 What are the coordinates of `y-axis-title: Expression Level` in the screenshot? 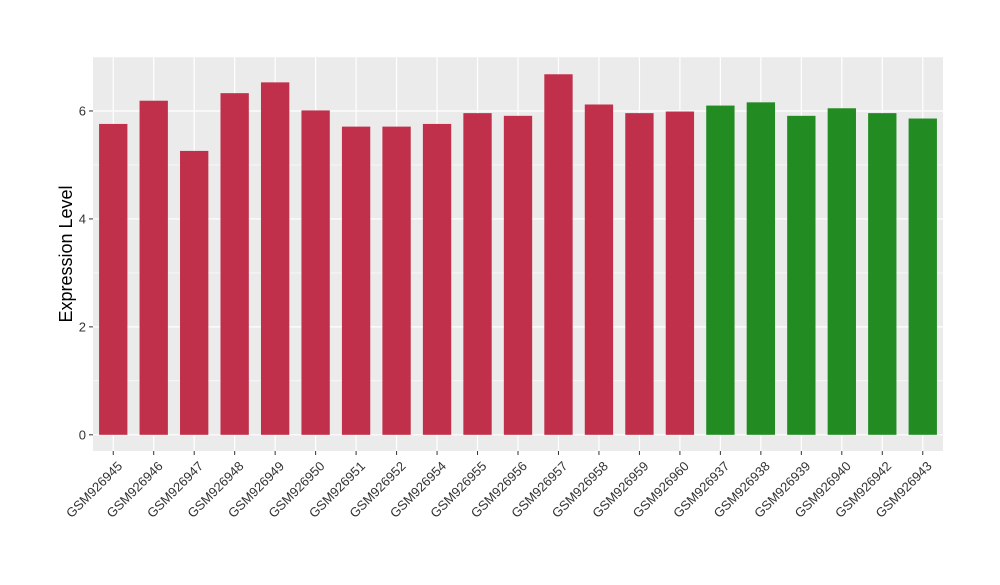 It's located at (66, 253).